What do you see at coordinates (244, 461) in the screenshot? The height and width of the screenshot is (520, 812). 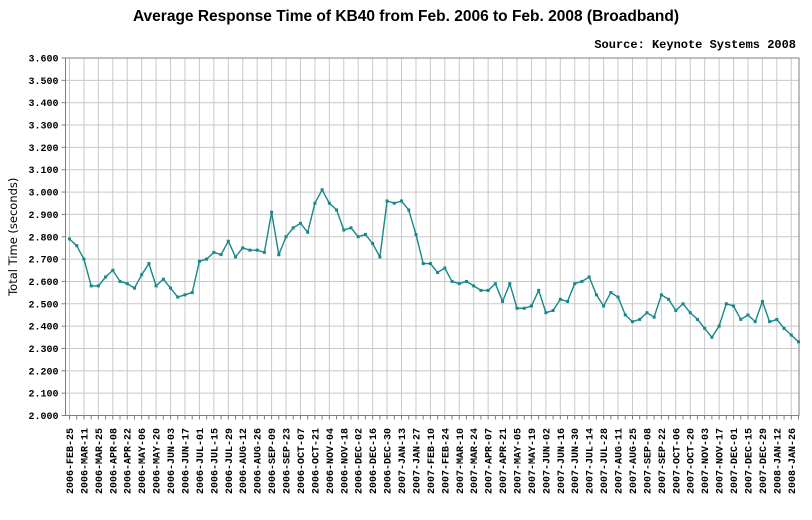 I see `x-tick-label: 2006-AUG-12` at bounding box center [244, 461].